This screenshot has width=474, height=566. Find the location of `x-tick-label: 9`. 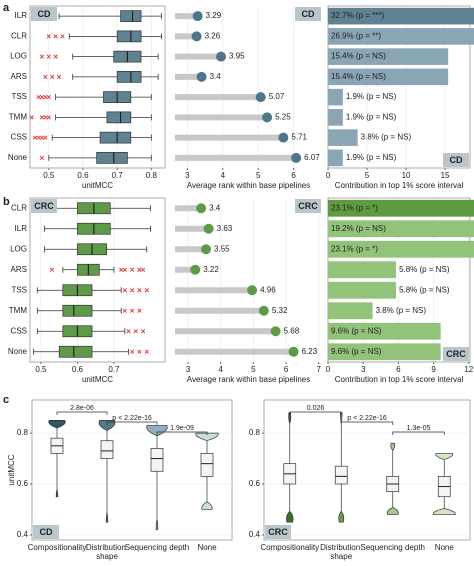

x-tick-label: 9 is located at coordinates (433, 369).